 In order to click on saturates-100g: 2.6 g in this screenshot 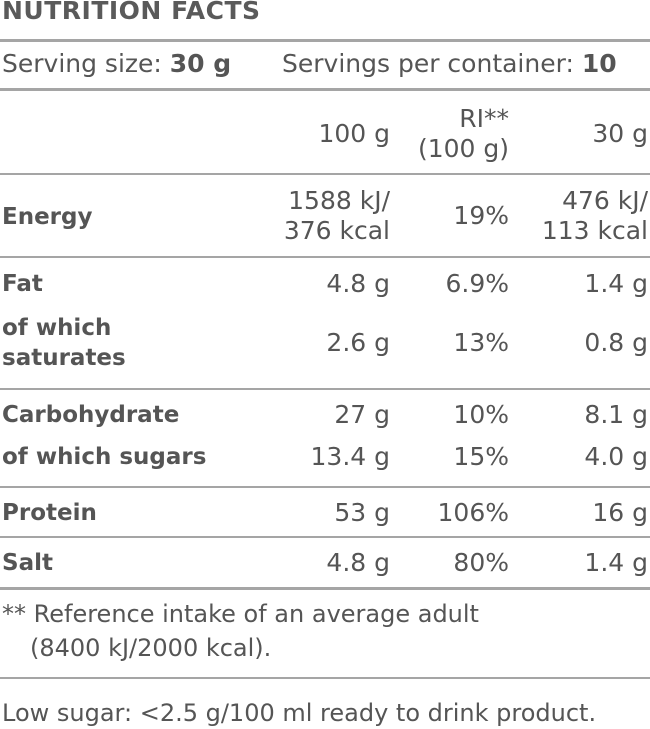, I will do `click(358, 342)`.